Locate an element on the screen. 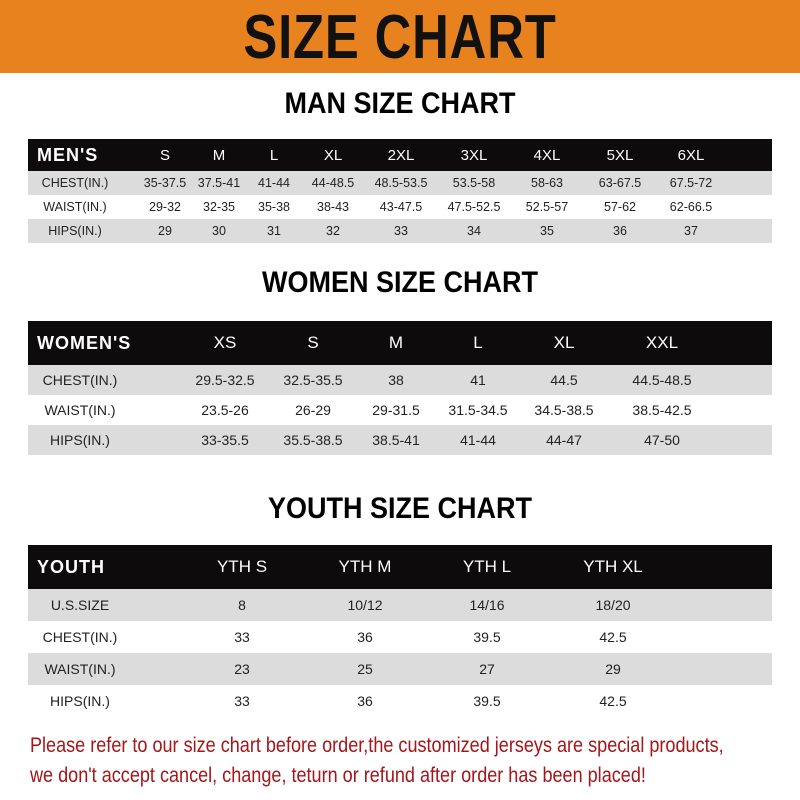 Image resolution: width=800 pixels, height=800 pixels. table-cell: 35-37.5 is located at coordinates (165, 183).